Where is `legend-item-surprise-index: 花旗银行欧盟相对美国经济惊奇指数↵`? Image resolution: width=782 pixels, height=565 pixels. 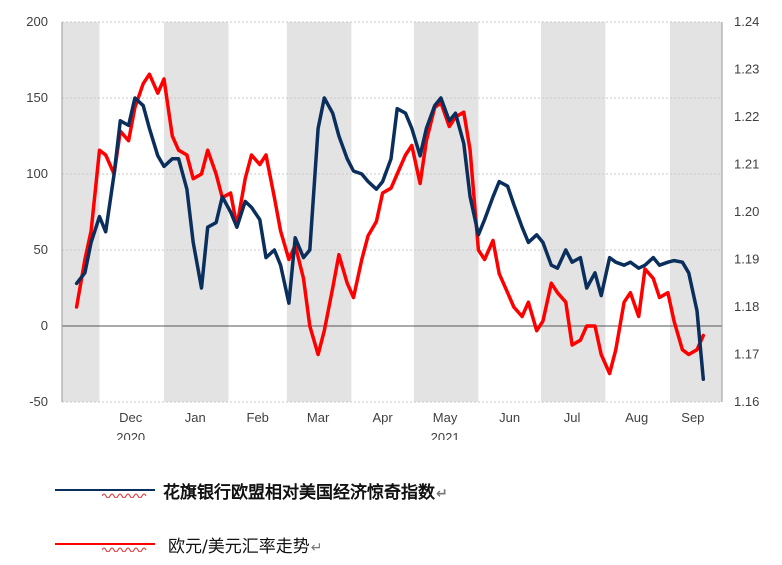
legend-item-surprise-index: 花旗银行欧盟相对美国经济惊奇指数↵ is located at coordinates (391, 490).